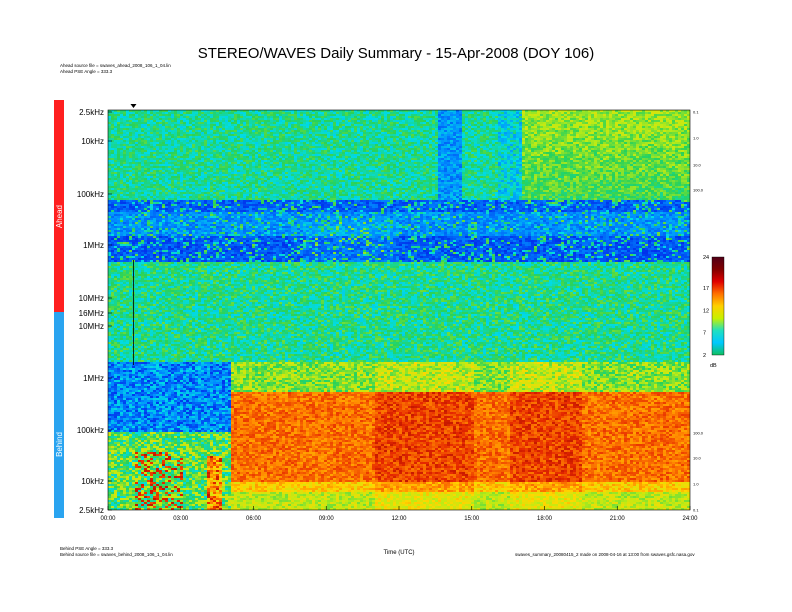  What do you see at coordinates (91, 510) in the screenshot?
I see `behind-y-tick-label: 2.5kHz` at bounding box center [91, 510].